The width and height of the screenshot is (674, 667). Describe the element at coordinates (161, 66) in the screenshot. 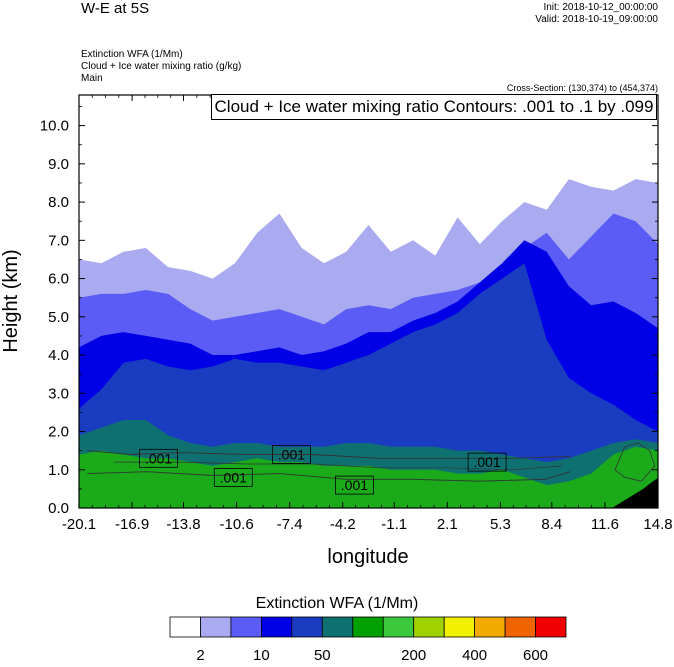

I see `subtitle-mixing-ratio: Cloud + Ice water mixing ratio (g/kg)` at that location.